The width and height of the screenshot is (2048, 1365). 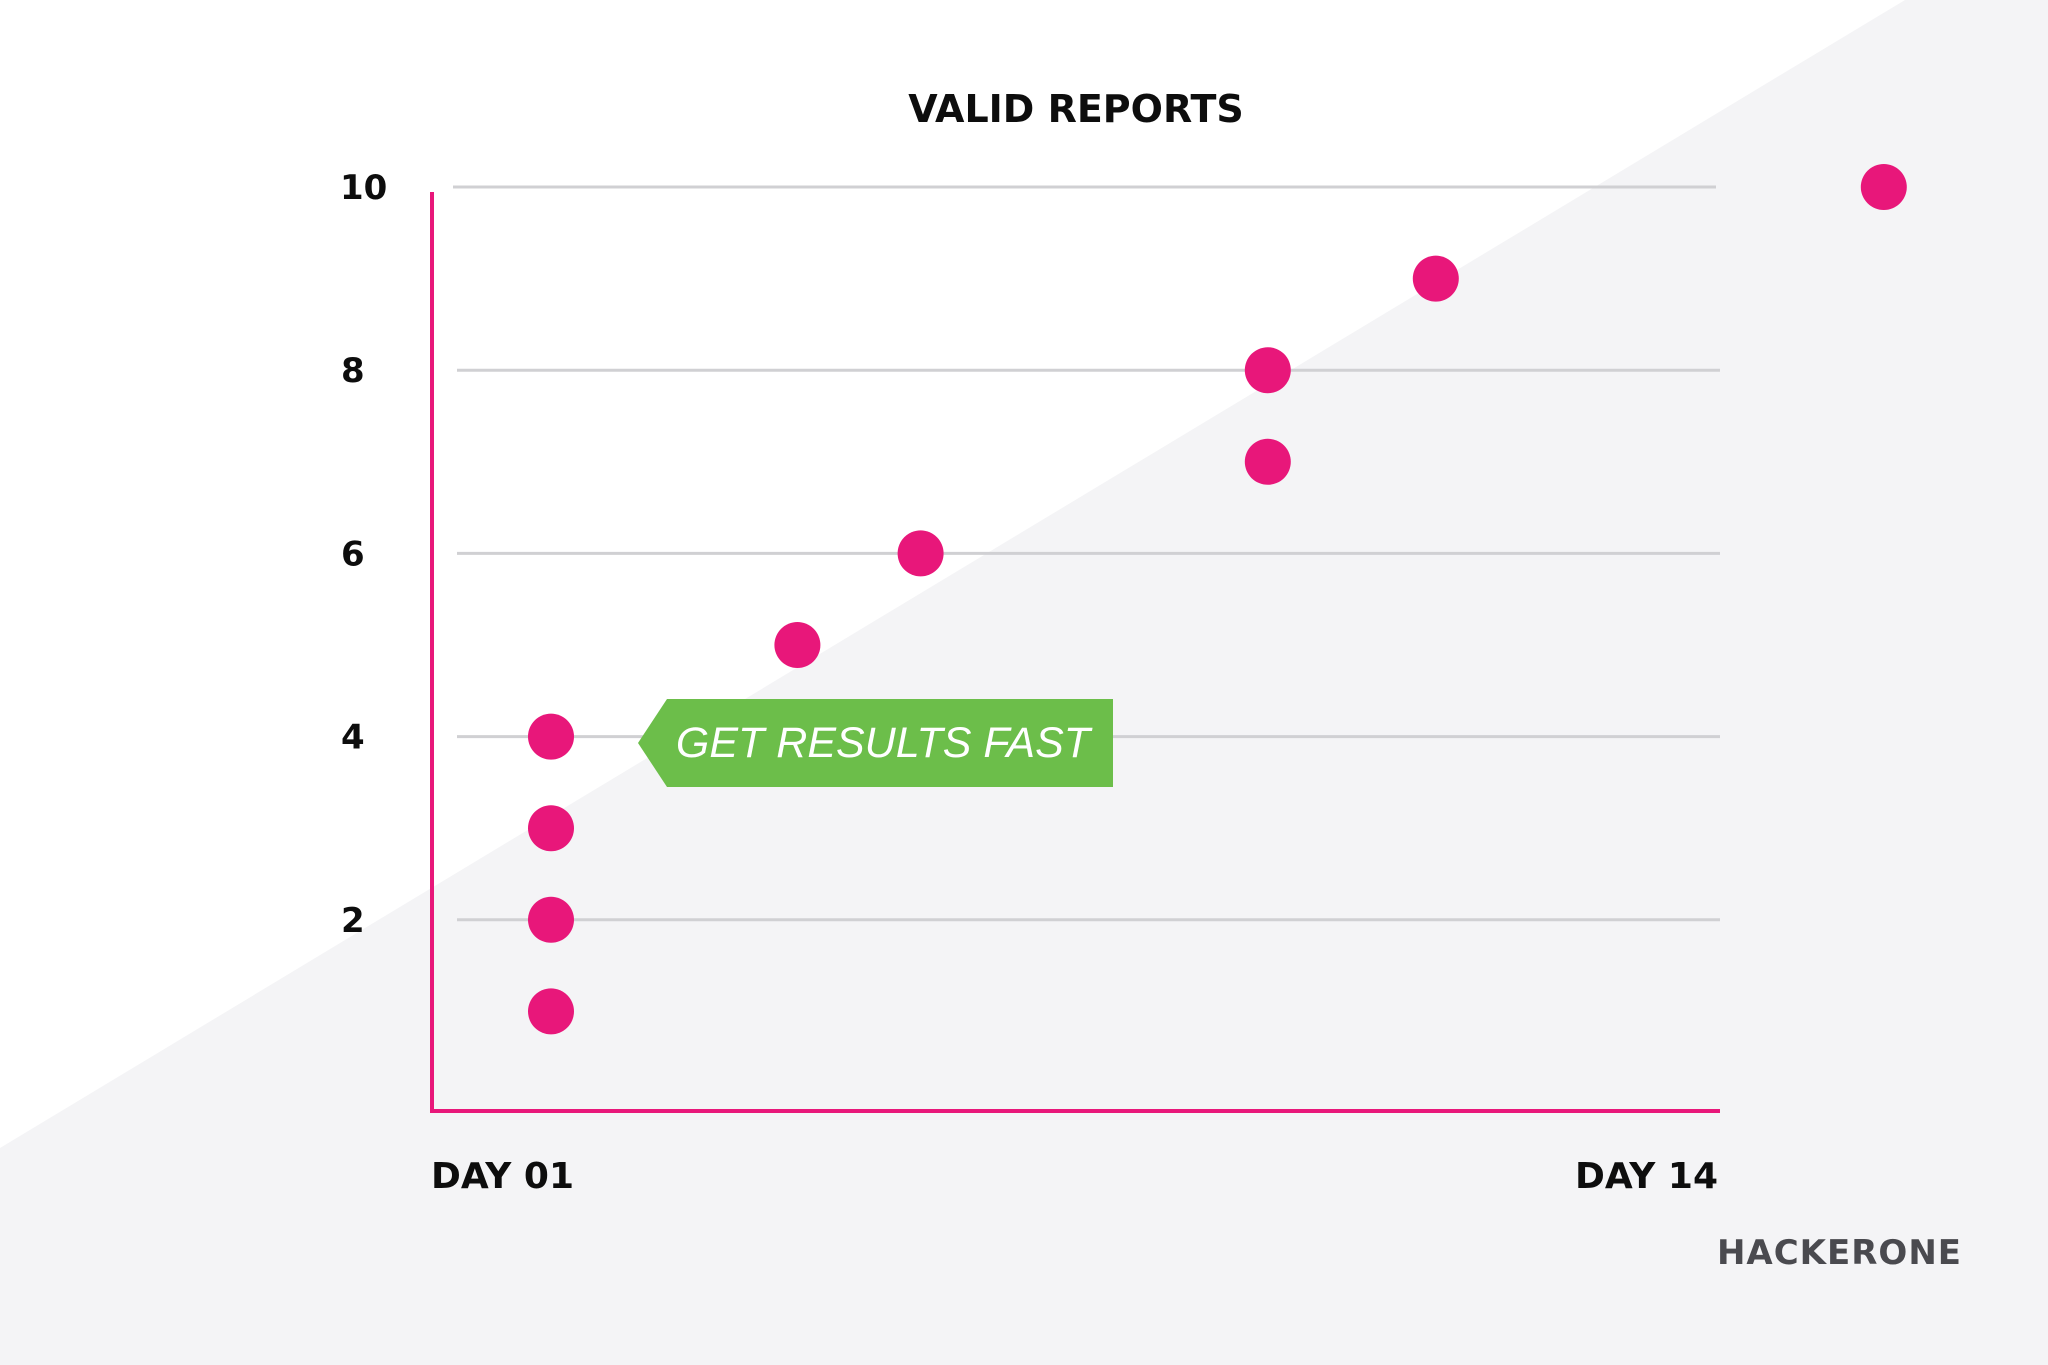 I want to click on y-tick-label-2: 2, so click(x=353, y=921).